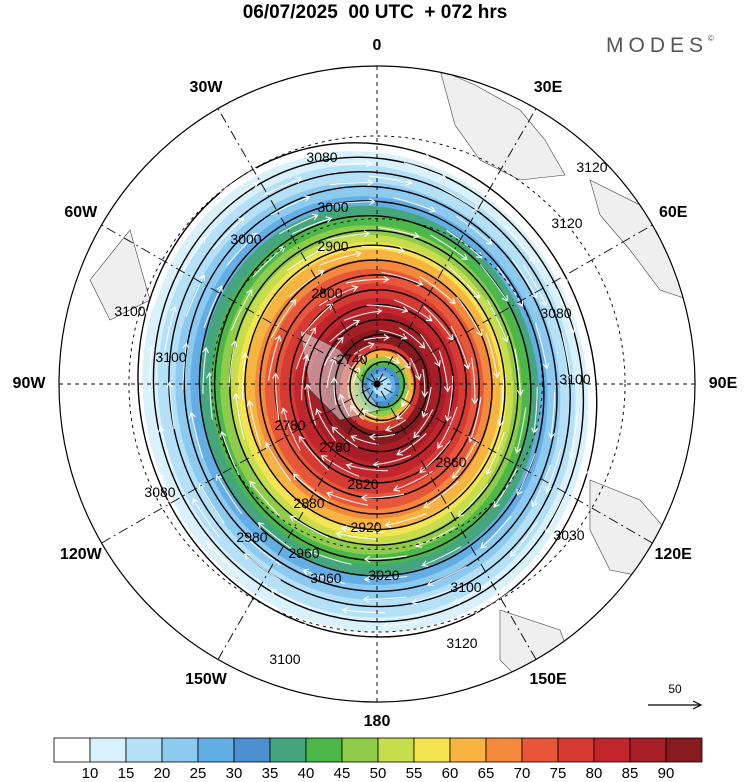 Image resolution: width=750 pixels, height=782 pixels. Describe the element at coordinates (308, 503) in the screenshot. I see `contour-label: 2880` at that location.